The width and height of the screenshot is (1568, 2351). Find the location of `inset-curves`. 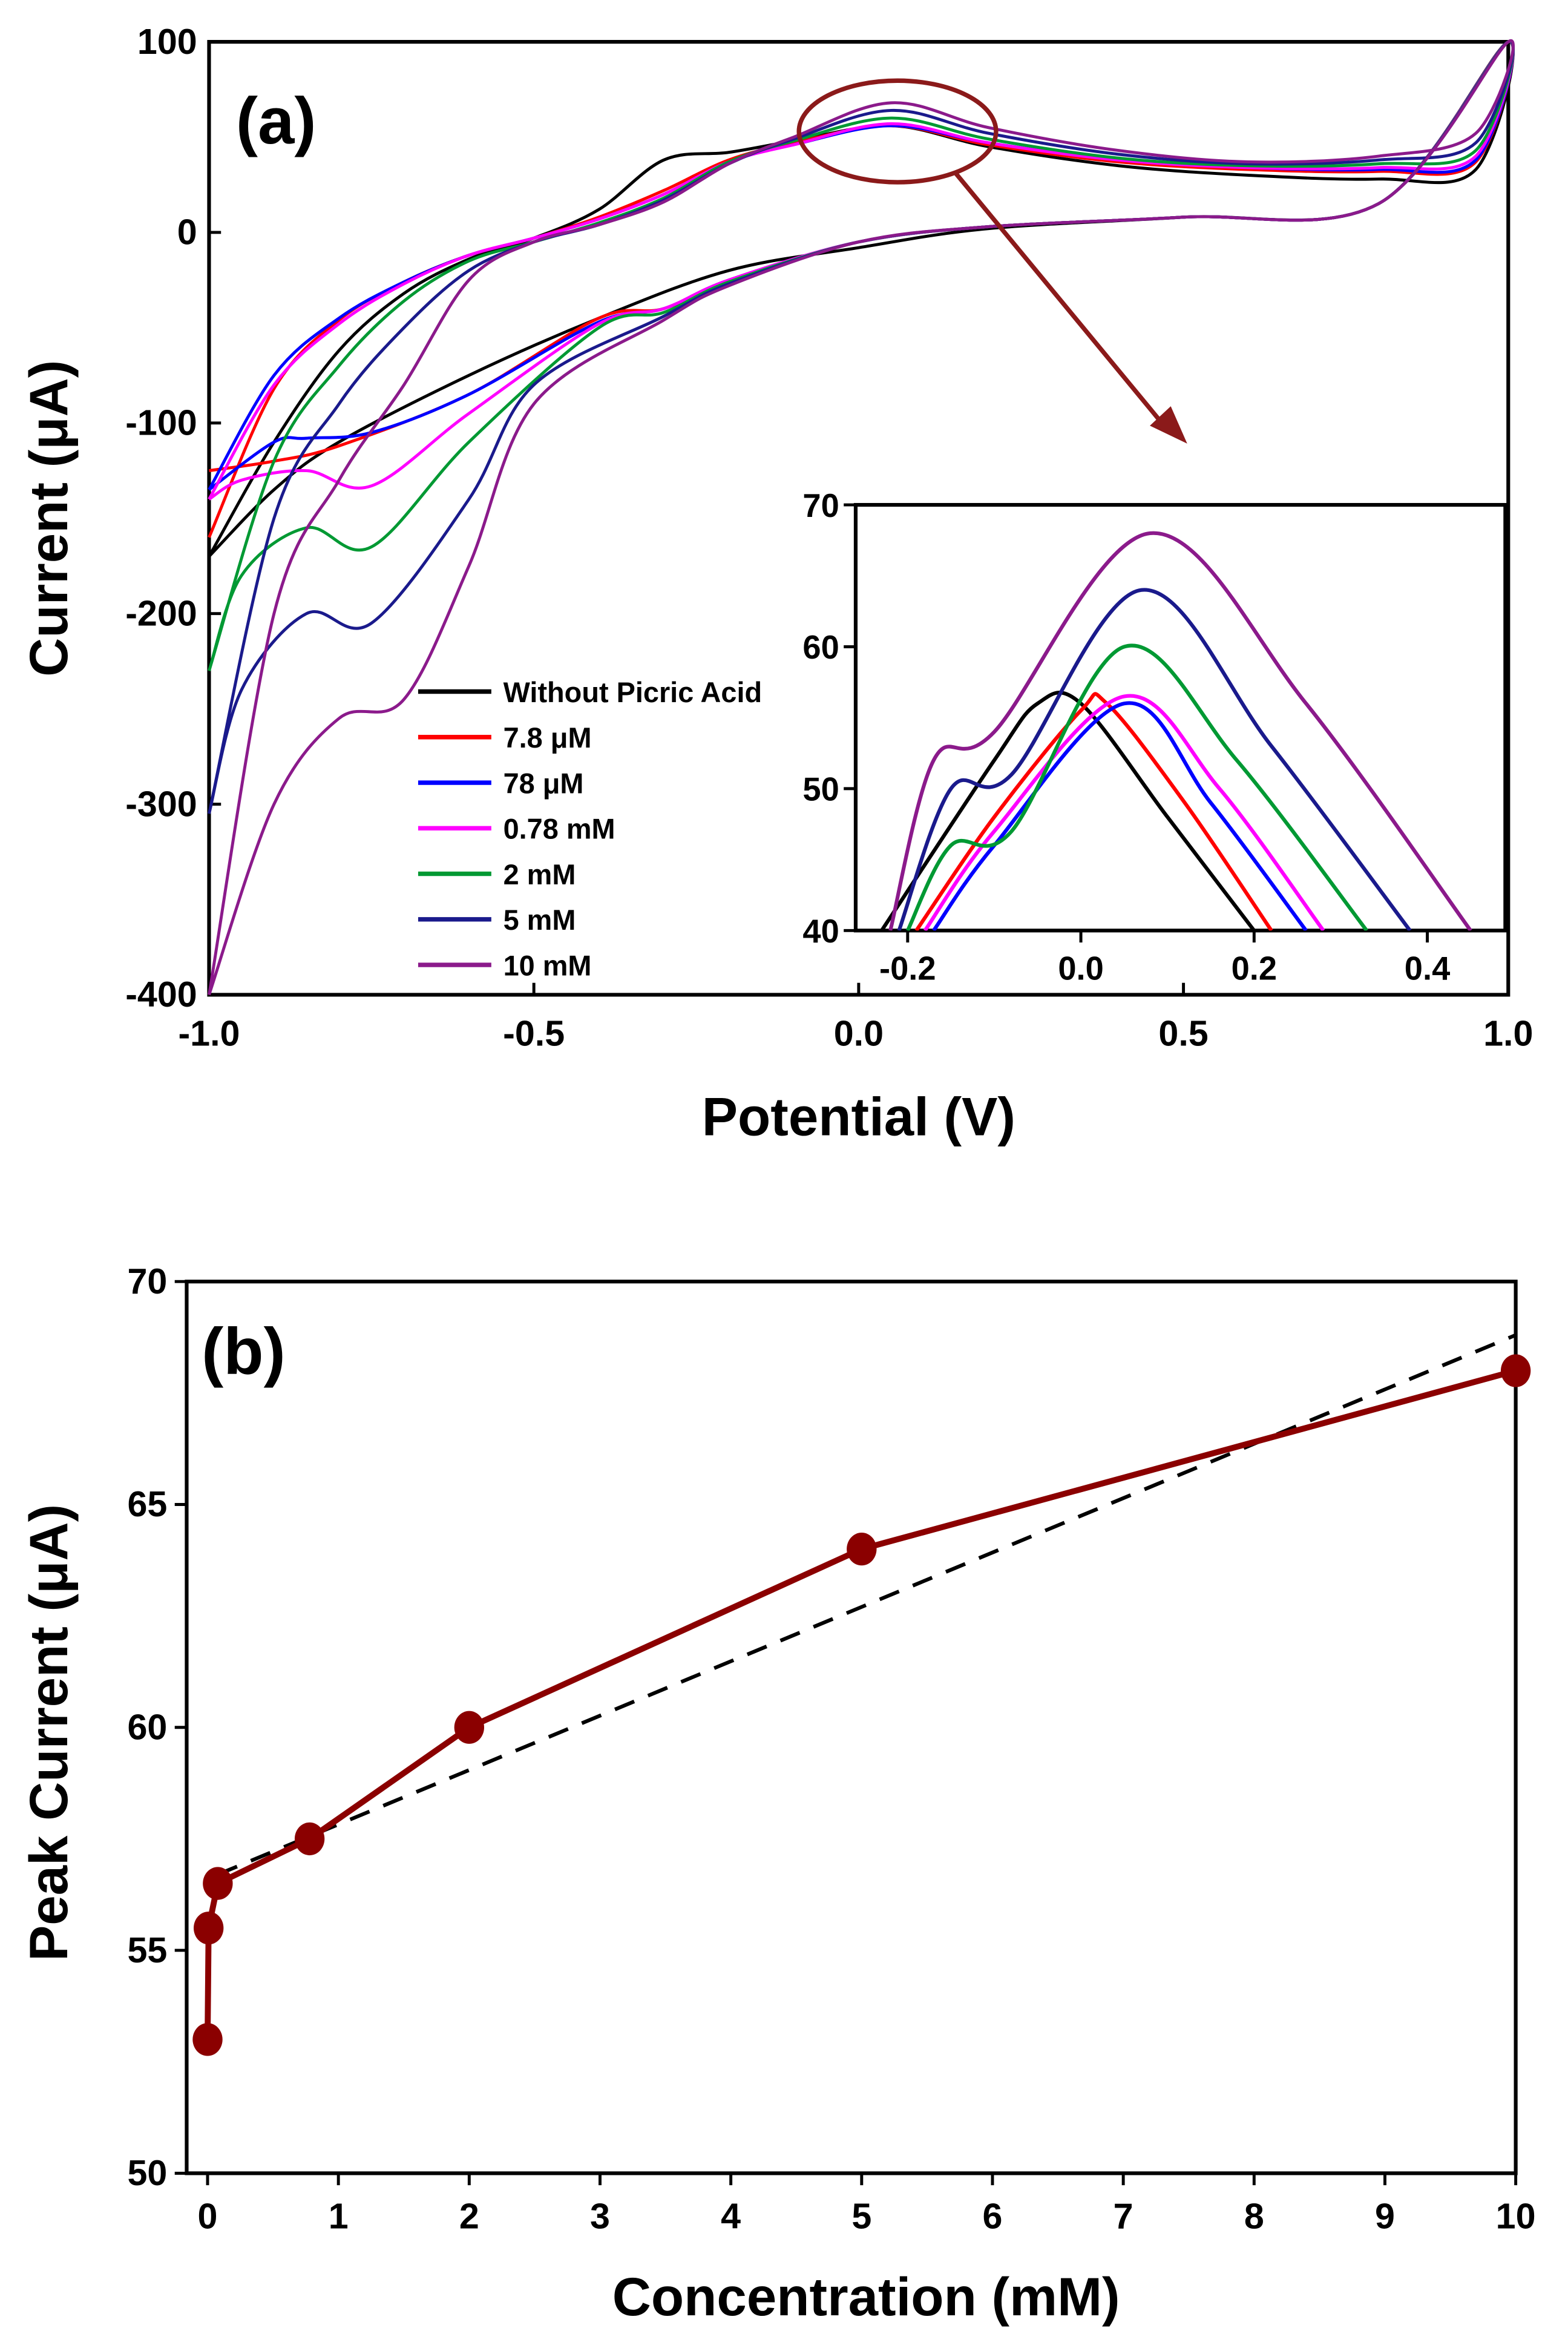

inset-curves is located at coordinates (1176, 731).